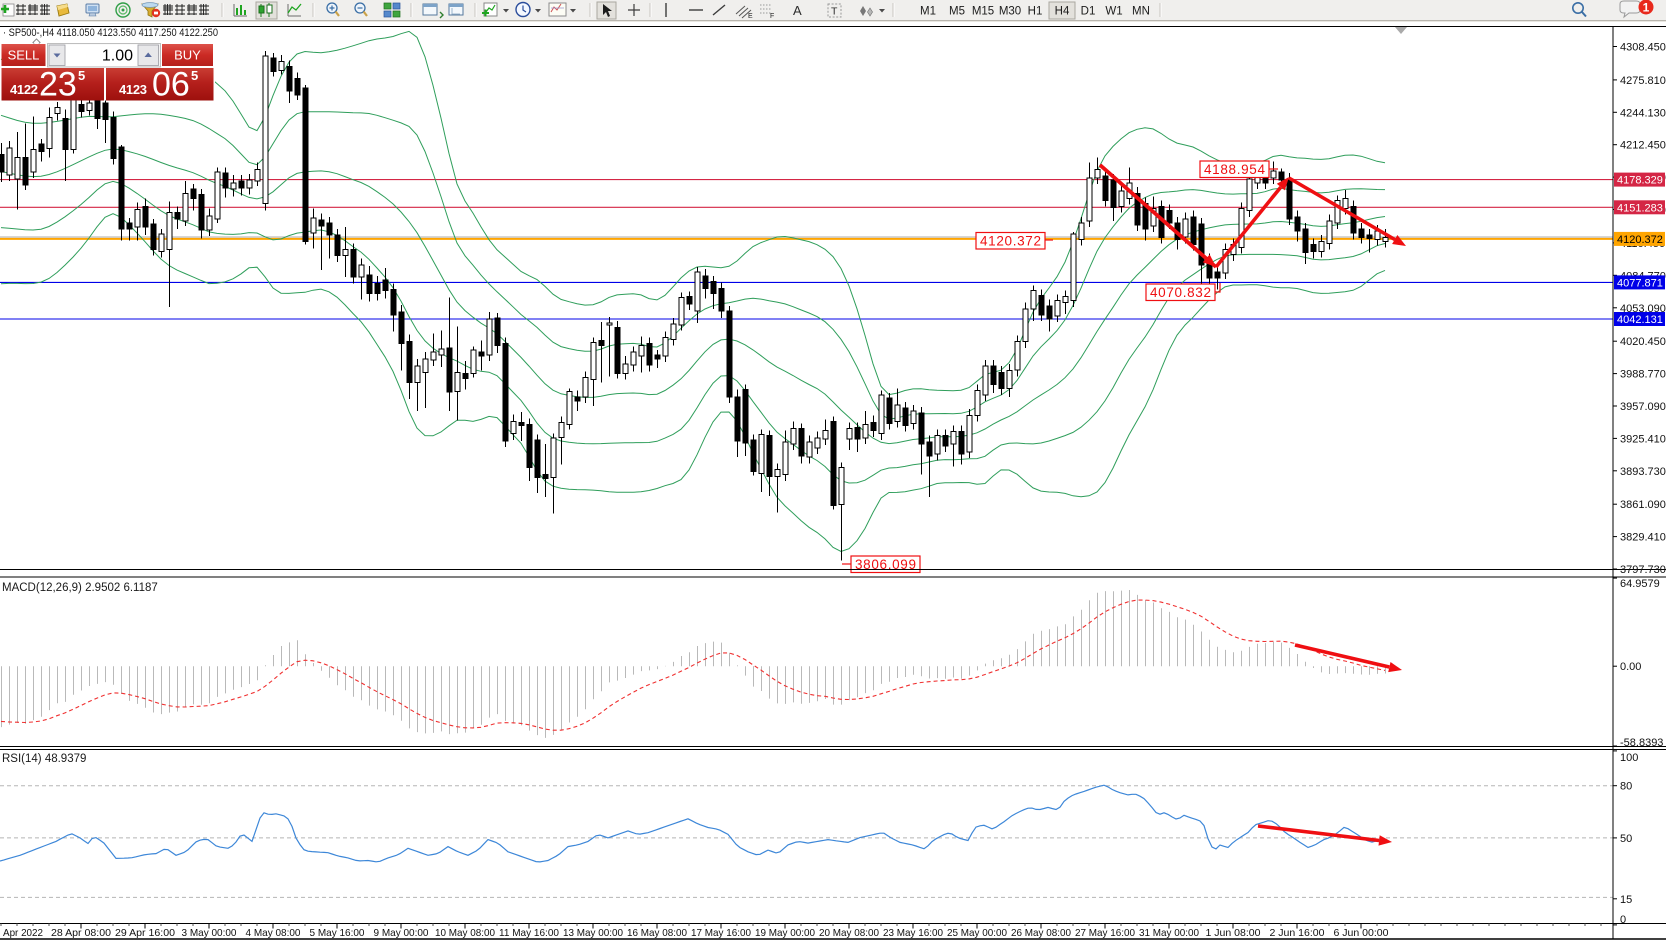 The width and height of the screenshot is (1666, 940). I want to click on svg-text: 13 May 00:00, so click(593, 933).